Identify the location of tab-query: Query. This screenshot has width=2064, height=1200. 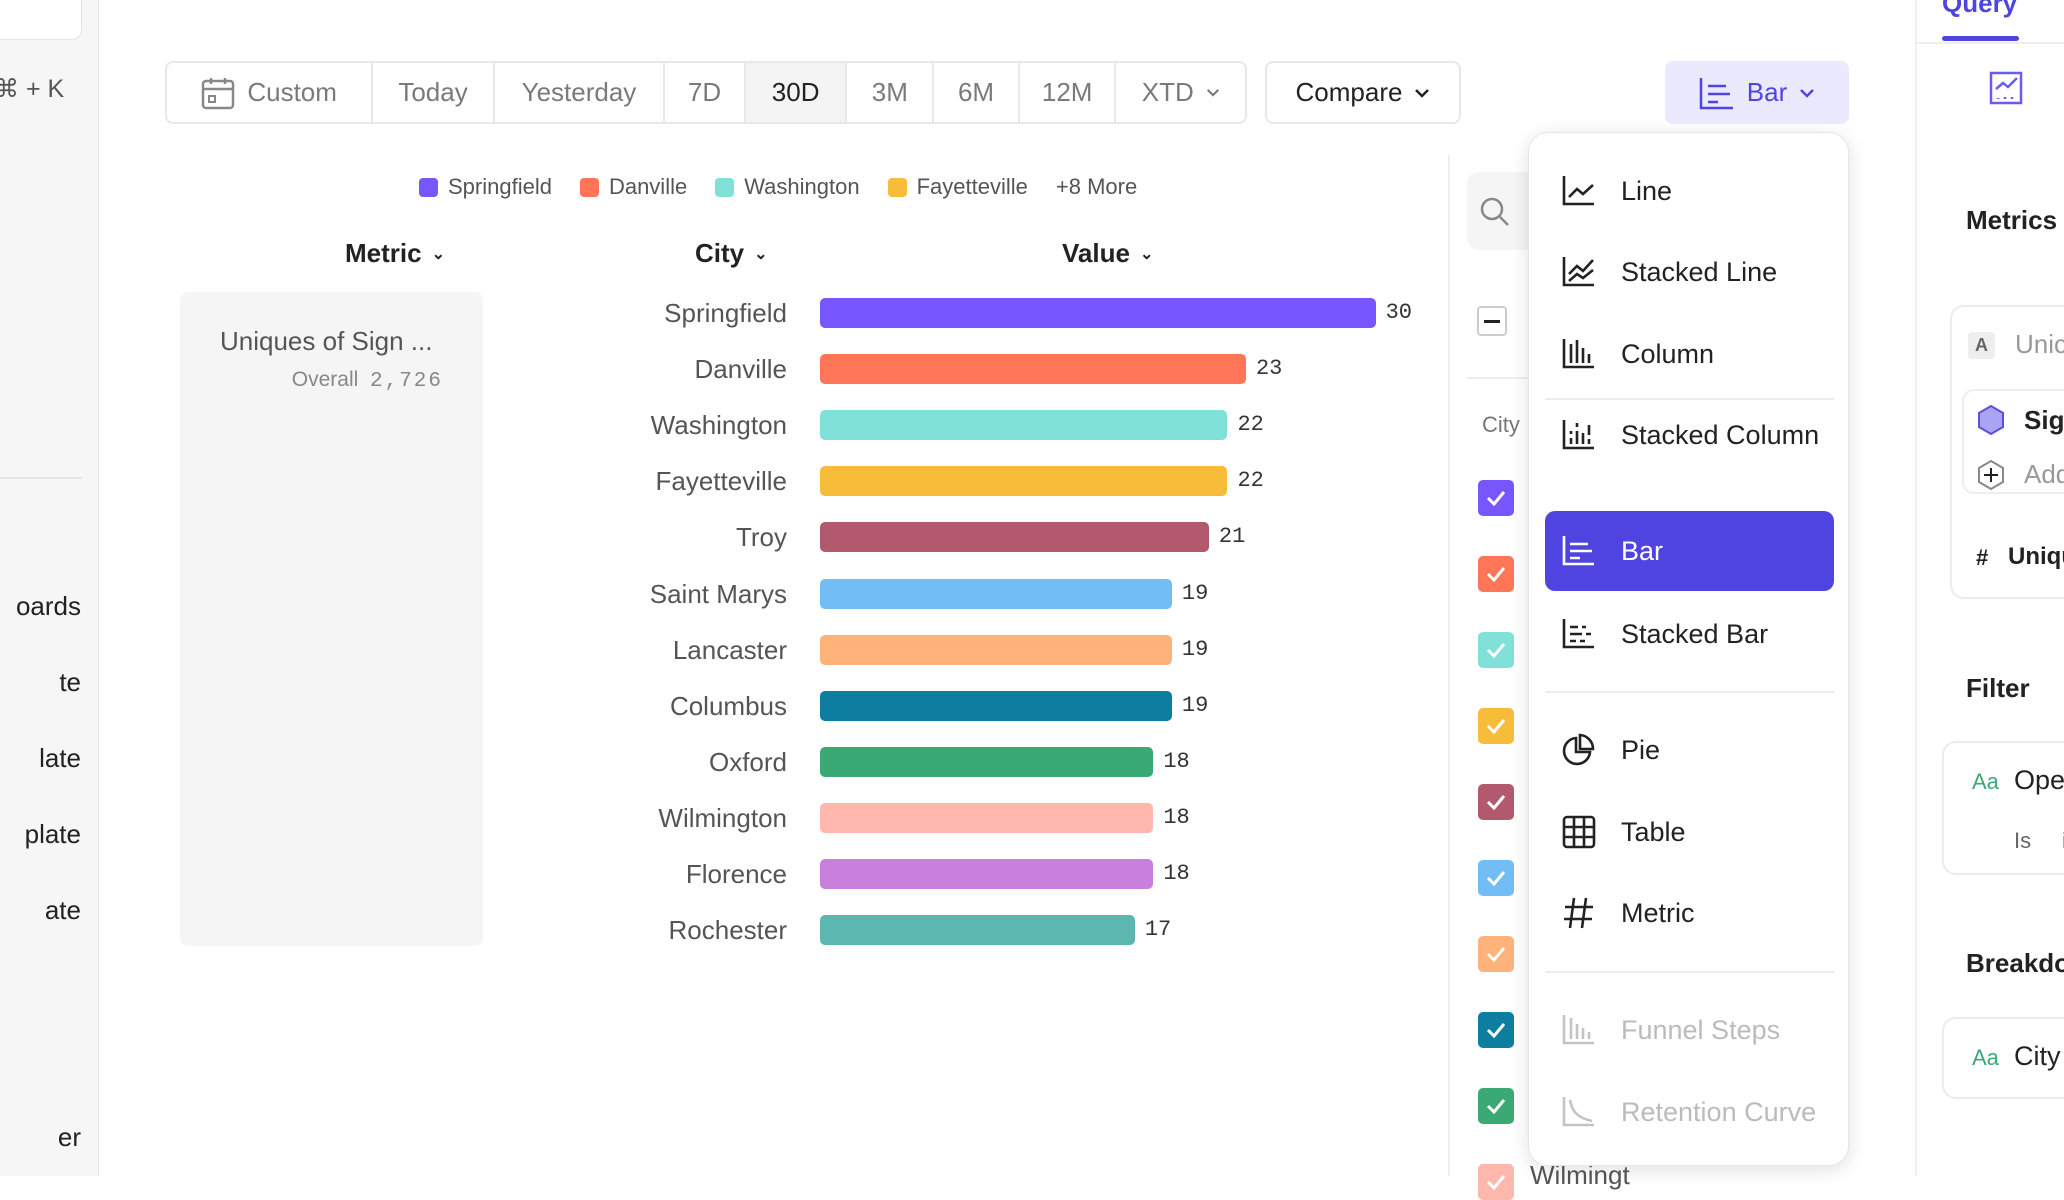
(1980, 9).